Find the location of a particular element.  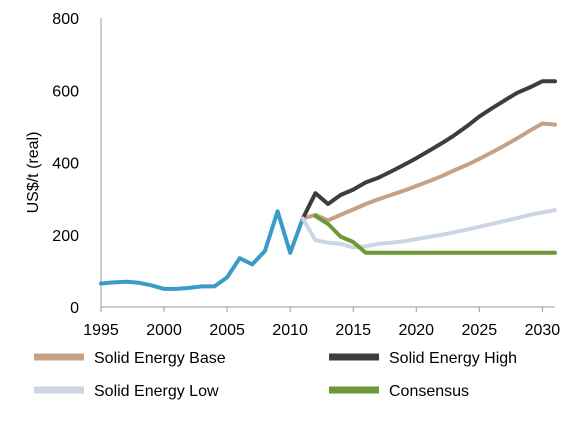

series-line-historical-price is located at coordinates (202, 250).